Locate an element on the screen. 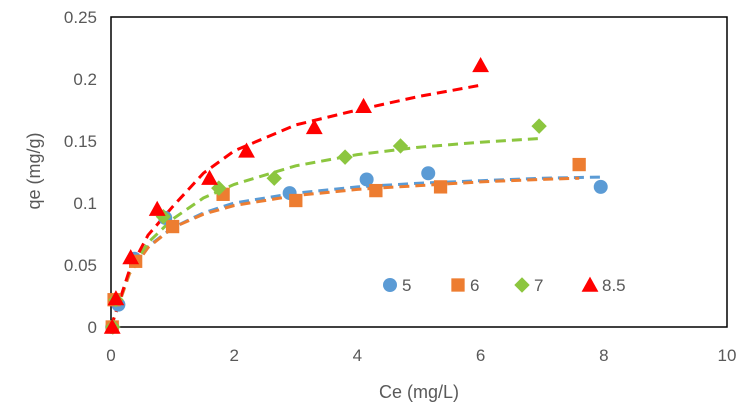  x-tick-label: 10 is located at coordinates (727, 355).